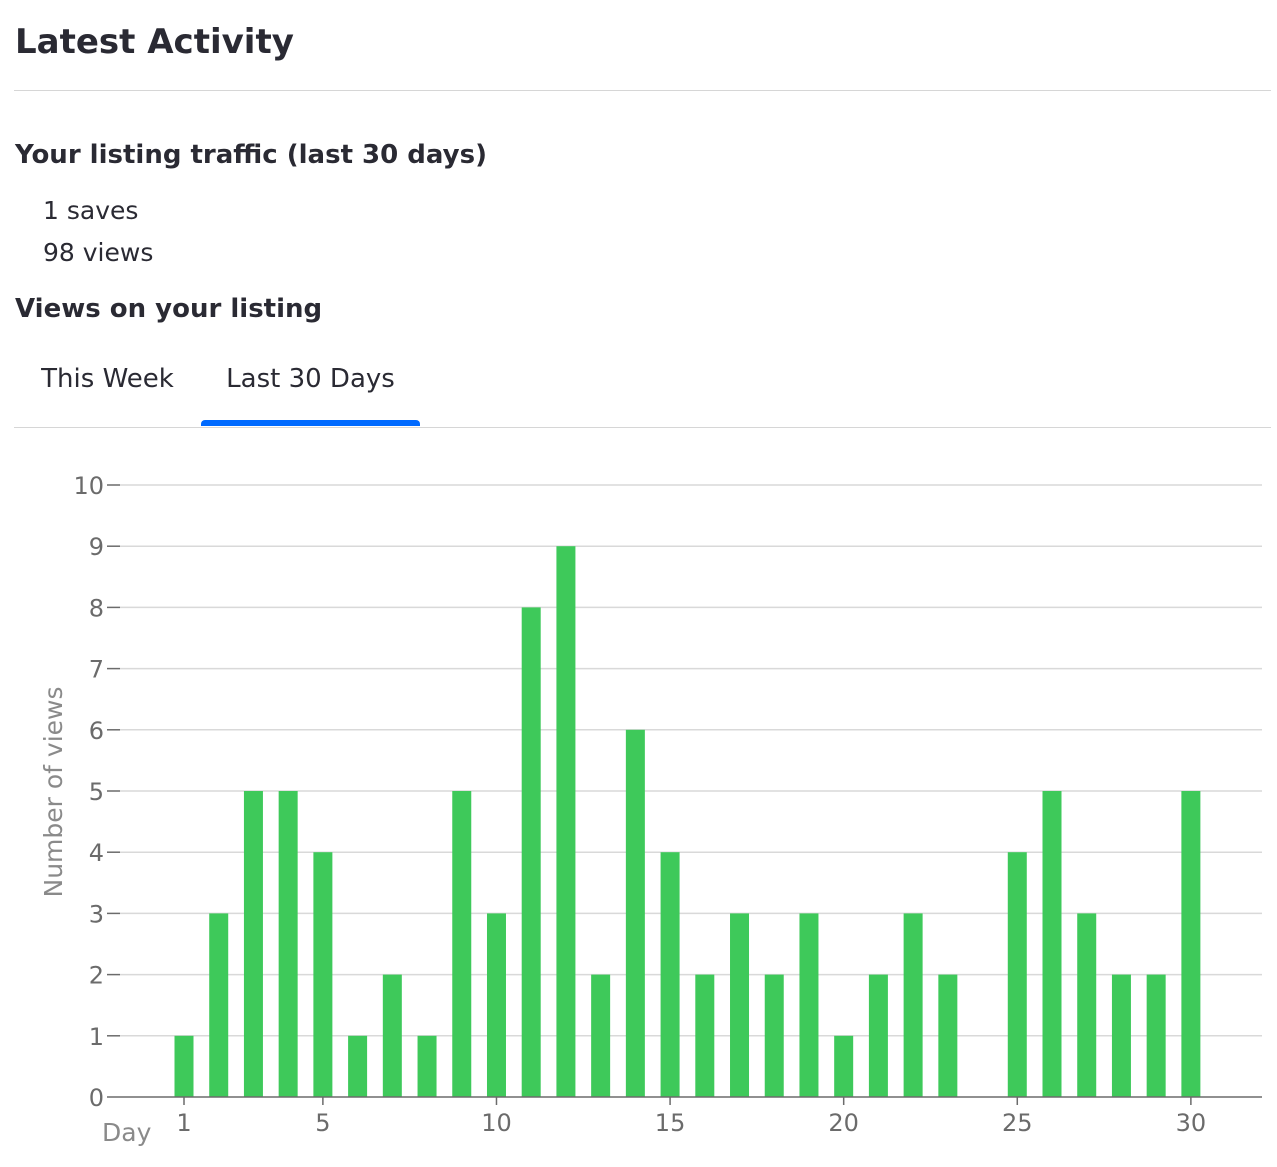  Describe the element at coordinates (843, 1123) in the screenshot. I see `x-tick-label: 20` at that location.